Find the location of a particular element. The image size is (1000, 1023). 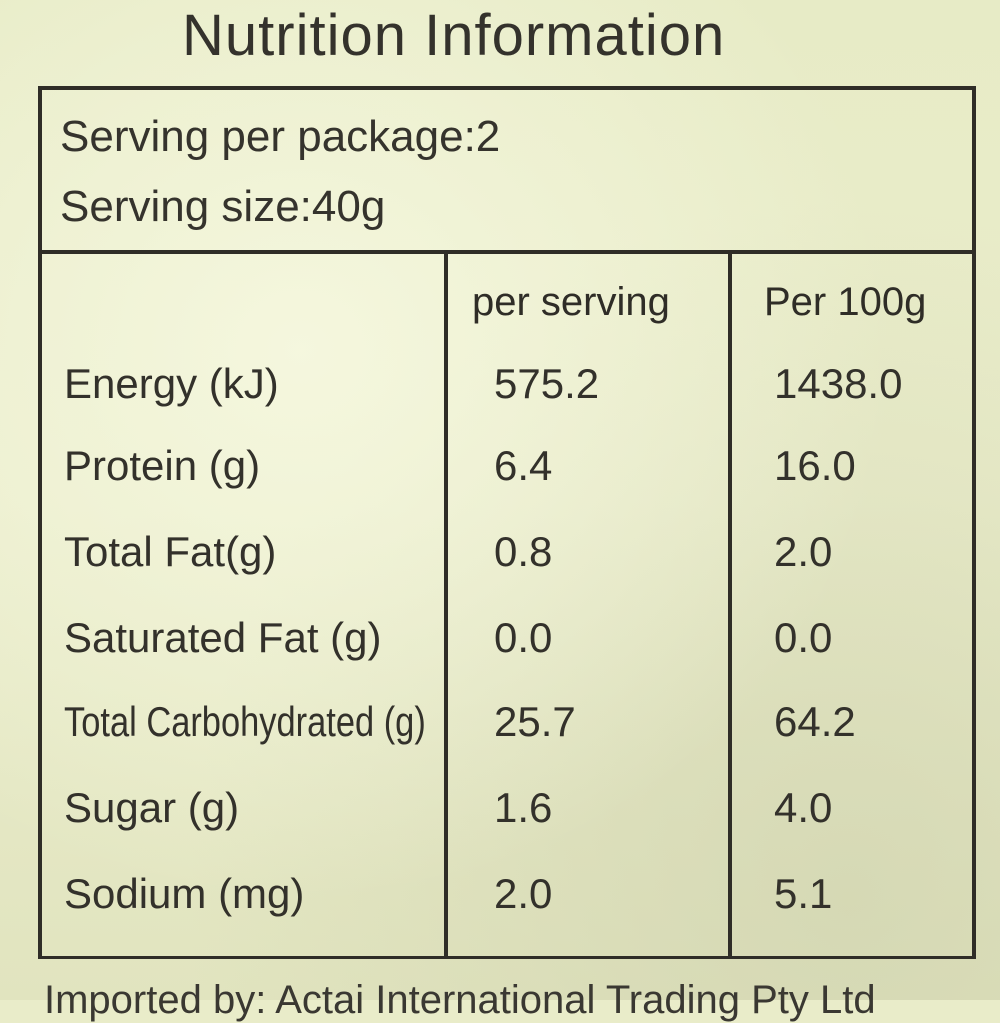

table-row: Total Carbohydrated (g) 25.7 64.2 is located at coordinates (507, 738).